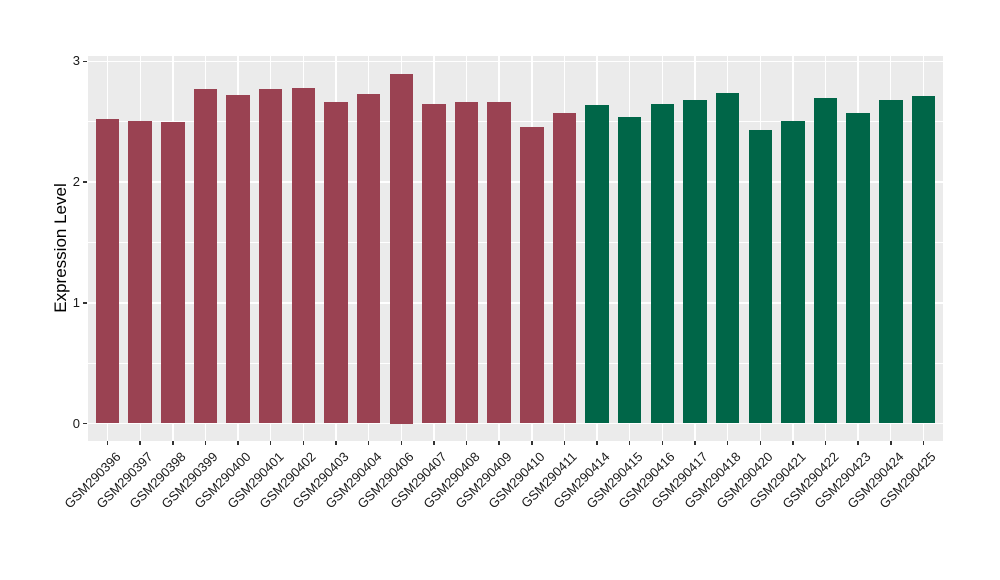  Describe the element at coordinates (662, 263) in the screenshot. I see `bar-GSM290416` at that location.